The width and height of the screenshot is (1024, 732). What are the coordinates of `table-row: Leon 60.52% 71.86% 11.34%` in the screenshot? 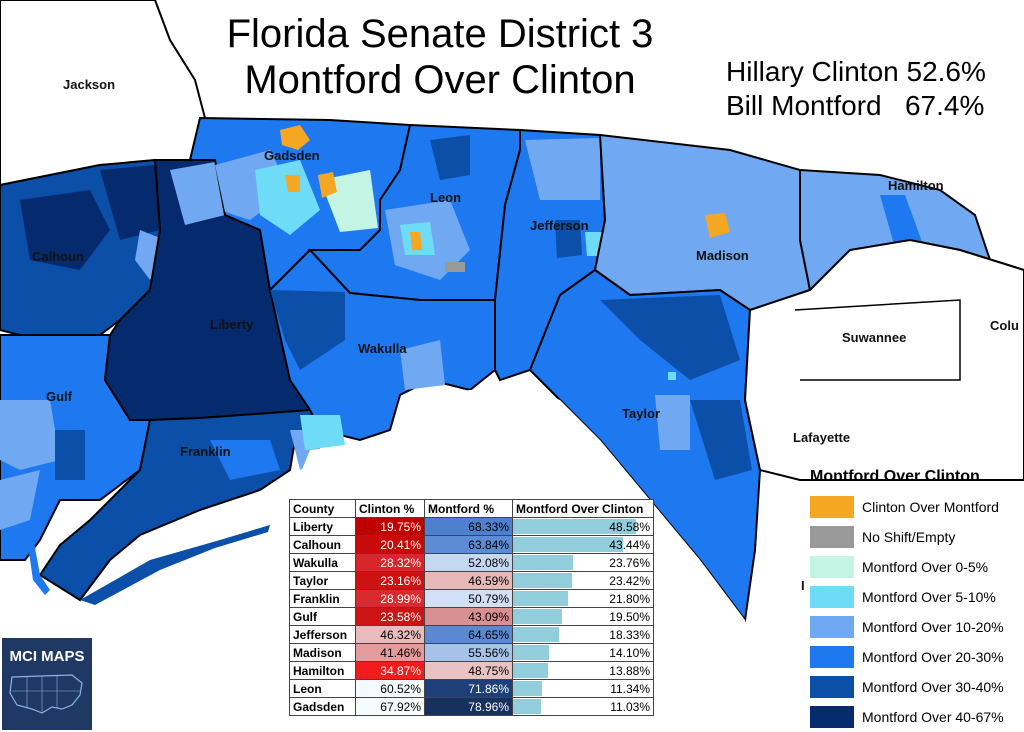 It's located at (471, 688).